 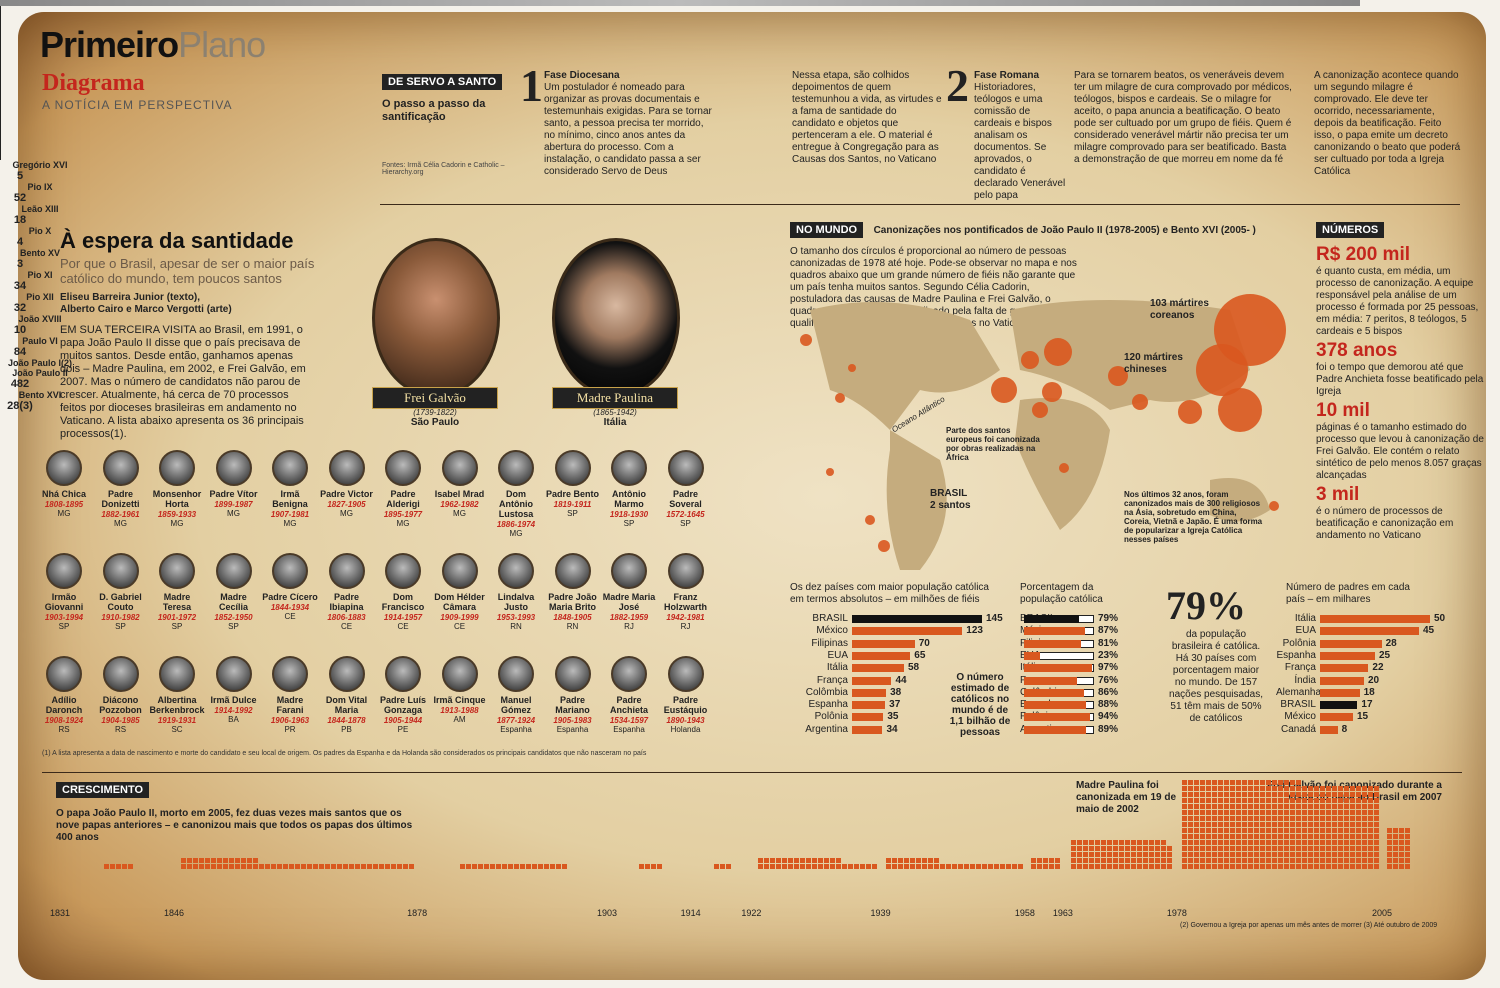 What do you see at coordinates (93, 83) in the screenshot?
I see `section-title: Diagrama` at bounding box center [93, 83].